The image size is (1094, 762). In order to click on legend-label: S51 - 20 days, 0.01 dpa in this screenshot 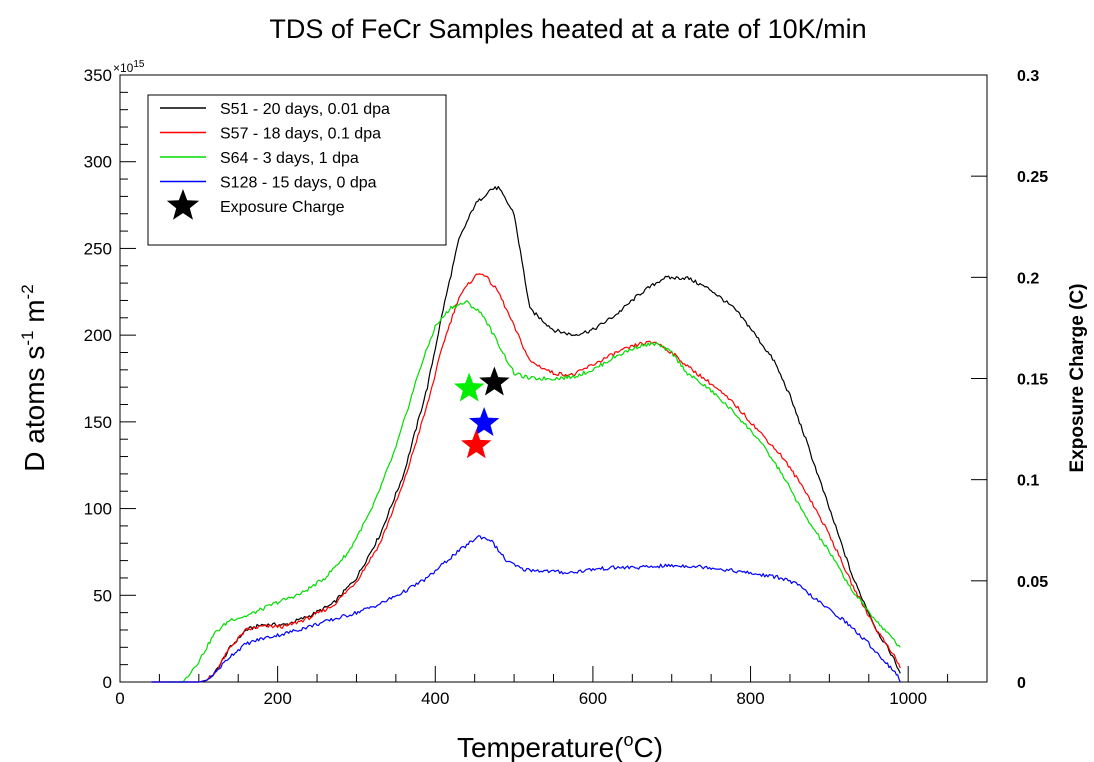, I will do `click(305, 109)`.